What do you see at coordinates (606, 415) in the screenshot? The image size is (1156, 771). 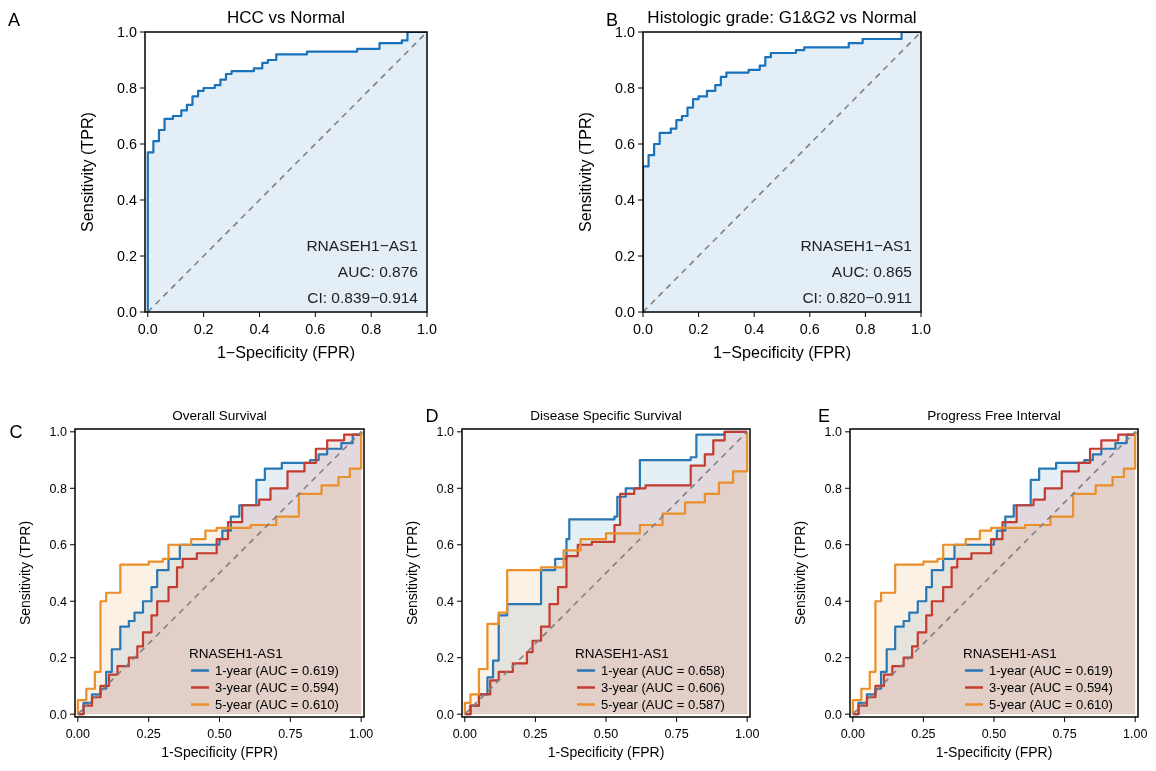 I see `chart-title: Disease Specific Survival` at bounding box center [606, 415].